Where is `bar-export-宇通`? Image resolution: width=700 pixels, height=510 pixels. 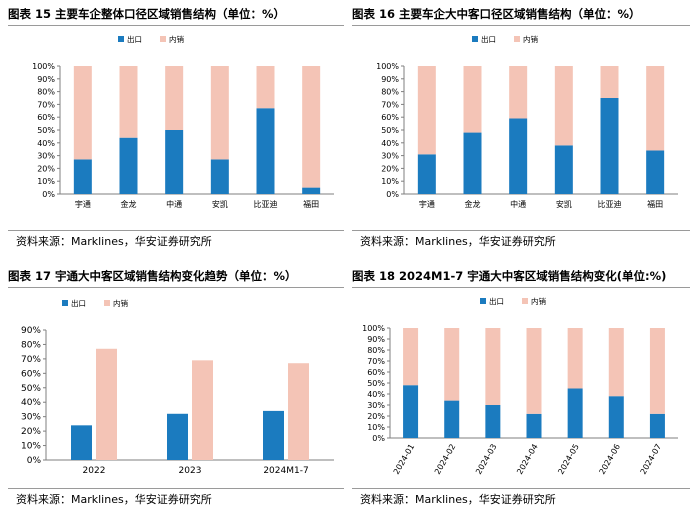
bar-export-宇通 is located at coordinates (426, 174).